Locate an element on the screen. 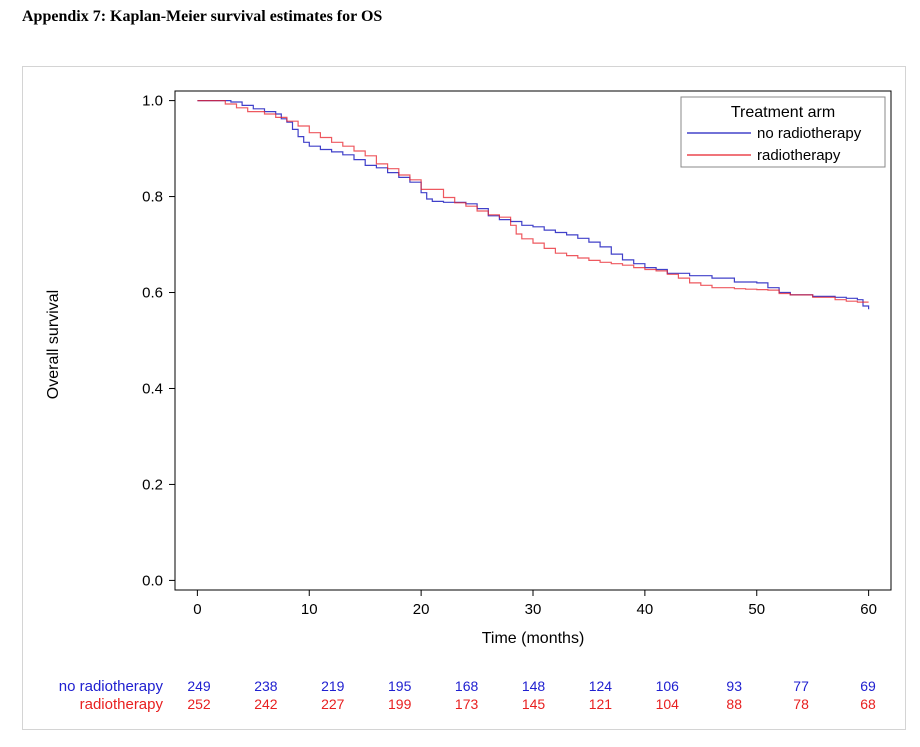 Image resolution: width=920 pixels, height=747 pixels. risk-count: 168 is located at coordinates (467, 686).